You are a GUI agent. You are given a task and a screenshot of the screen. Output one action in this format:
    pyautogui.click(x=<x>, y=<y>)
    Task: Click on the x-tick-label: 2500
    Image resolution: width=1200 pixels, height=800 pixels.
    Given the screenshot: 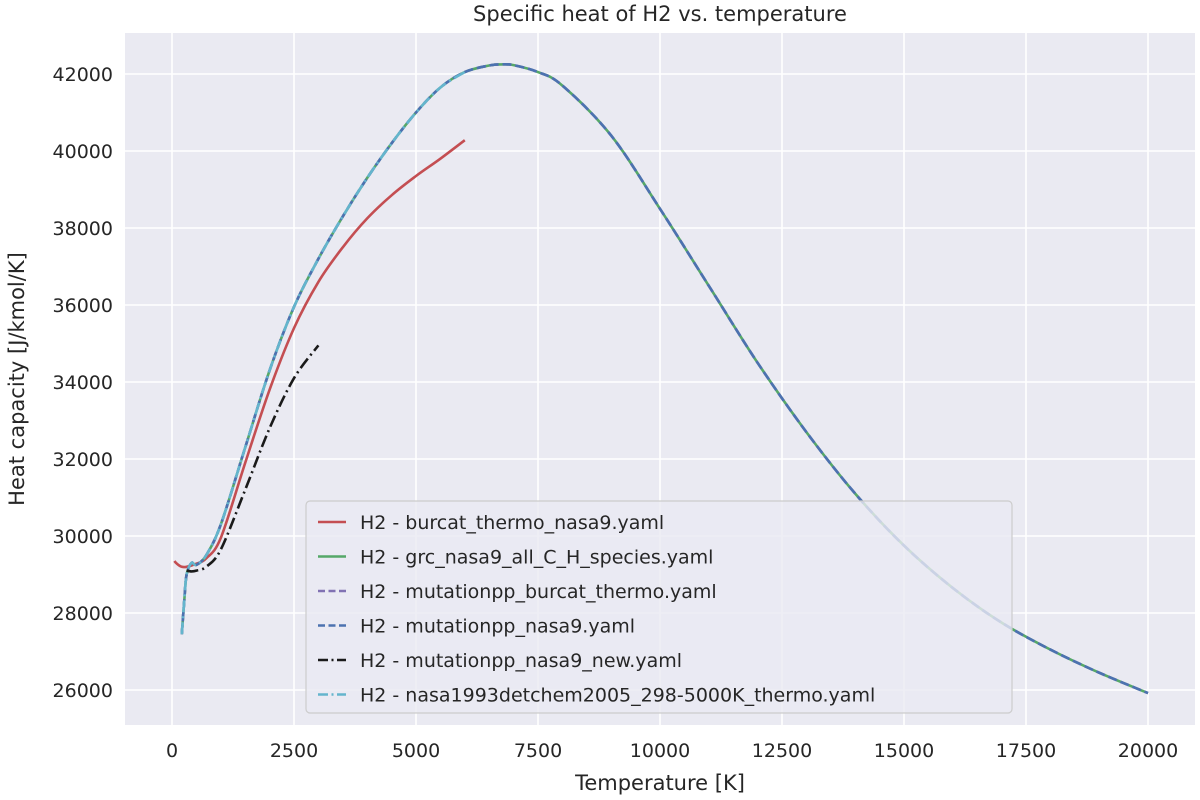 What is the action you would take?
    pyautogui.click(x=294, y=751)
    